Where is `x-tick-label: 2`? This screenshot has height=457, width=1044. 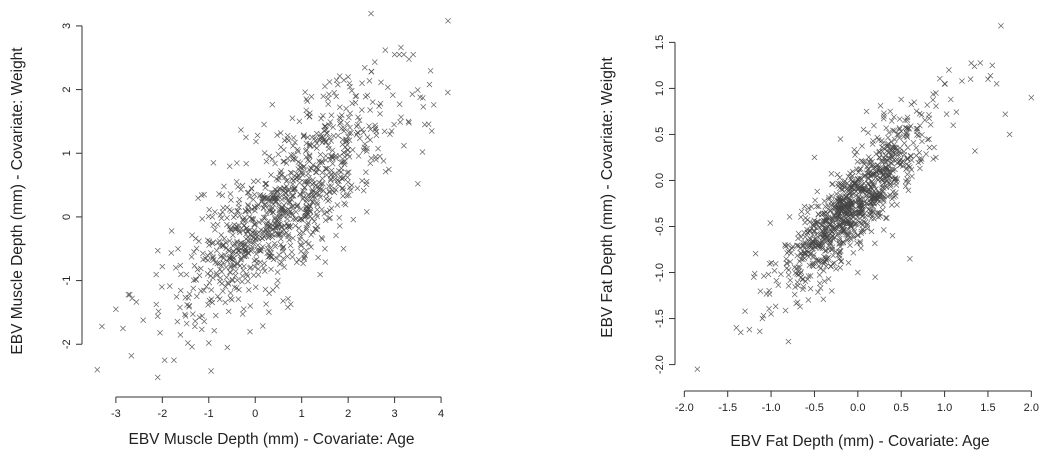
x-tick-label: 2 is located at coordinates (348, 414).